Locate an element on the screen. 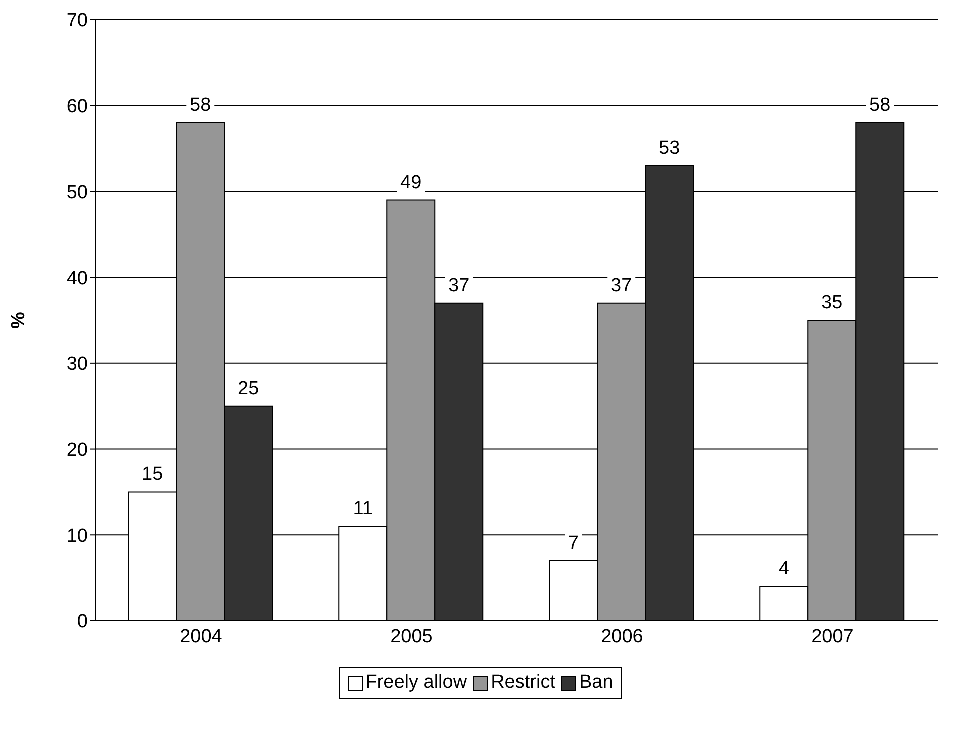  data-label: 11 is located at coordinates (363, 509).